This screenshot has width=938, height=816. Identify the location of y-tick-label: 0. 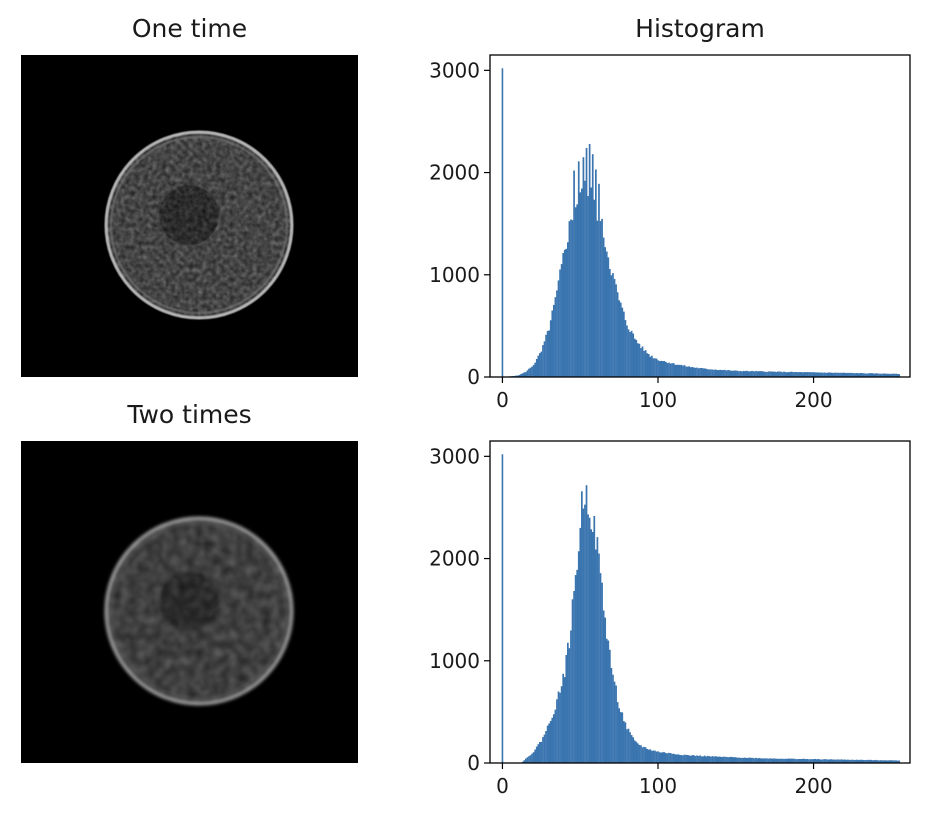
(473, 377).